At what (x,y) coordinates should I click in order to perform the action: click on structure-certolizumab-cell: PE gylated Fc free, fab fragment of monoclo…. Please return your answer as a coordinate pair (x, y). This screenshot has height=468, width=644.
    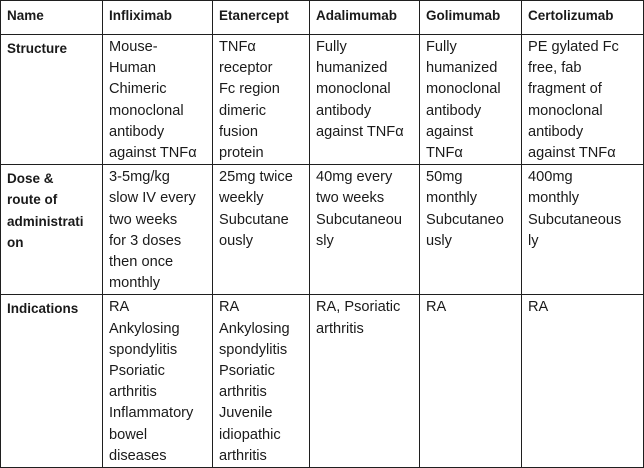
    Looking at the image, I should click on (582, 99).